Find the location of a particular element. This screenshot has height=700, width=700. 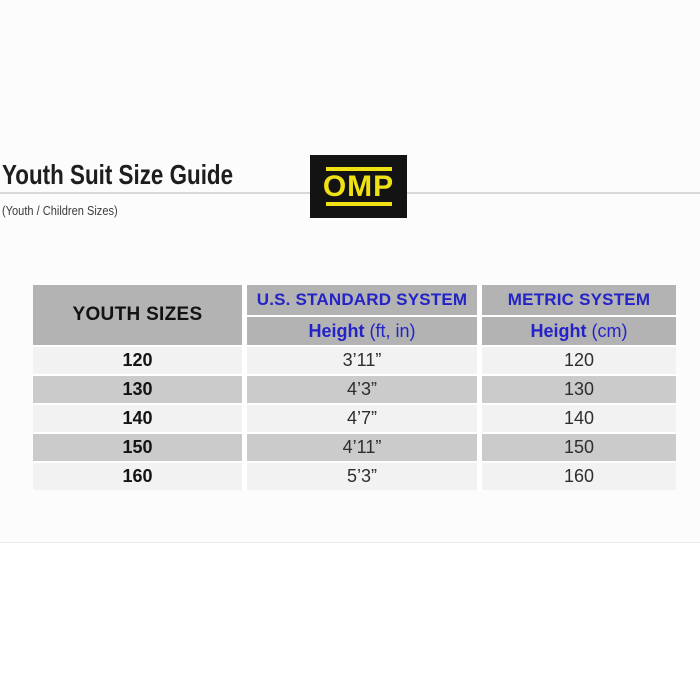

omp-logo-text: OMP is located at coordinates (358, 186).